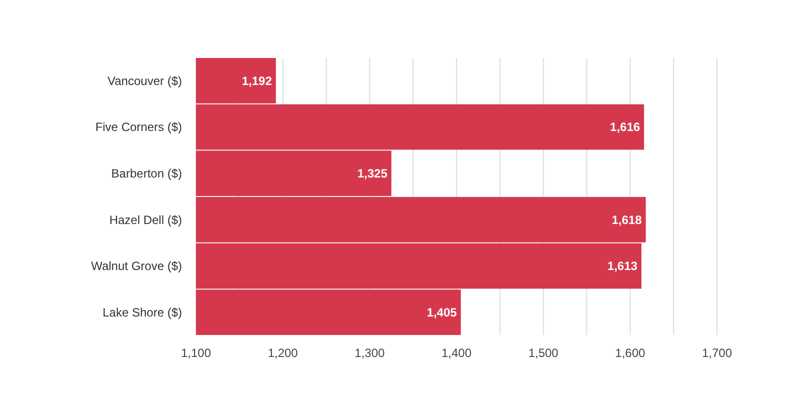 This screenshot has width=800, height=400. Describe the element at coordinates (442, 313) in the screenshot. I see `data-label: 1,405` at that location.